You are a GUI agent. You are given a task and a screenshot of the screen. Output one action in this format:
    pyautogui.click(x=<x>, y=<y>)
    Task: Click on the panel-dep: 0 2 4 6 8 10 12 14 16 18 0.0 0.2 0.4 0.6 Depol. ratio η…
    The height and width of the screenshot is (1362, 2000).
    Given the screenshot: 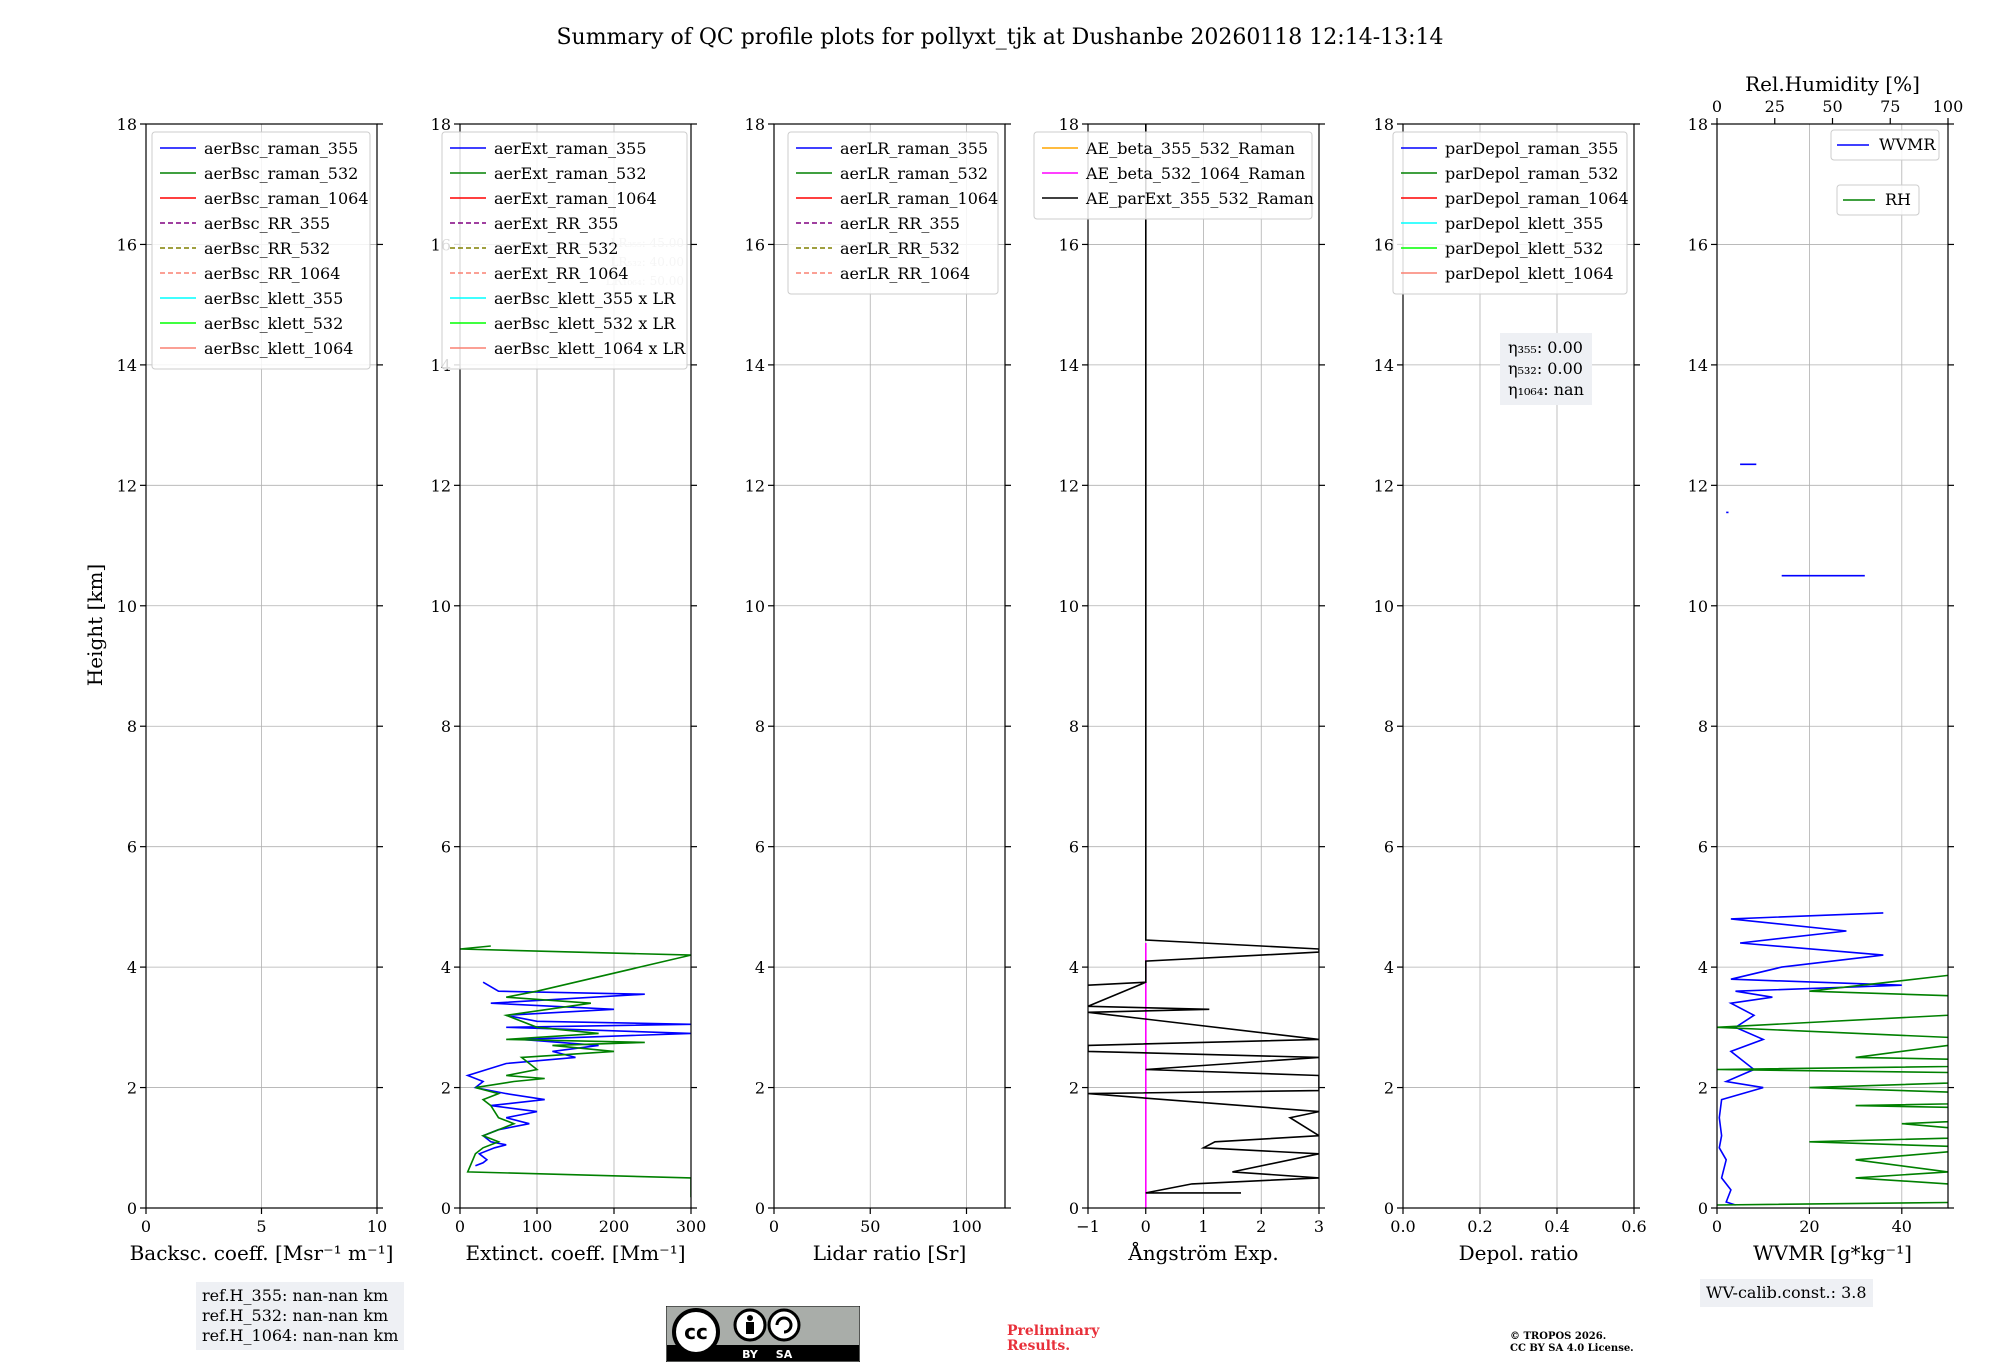 What is the action you would take?
    pyautogui.click(x=1510, y=690)
    